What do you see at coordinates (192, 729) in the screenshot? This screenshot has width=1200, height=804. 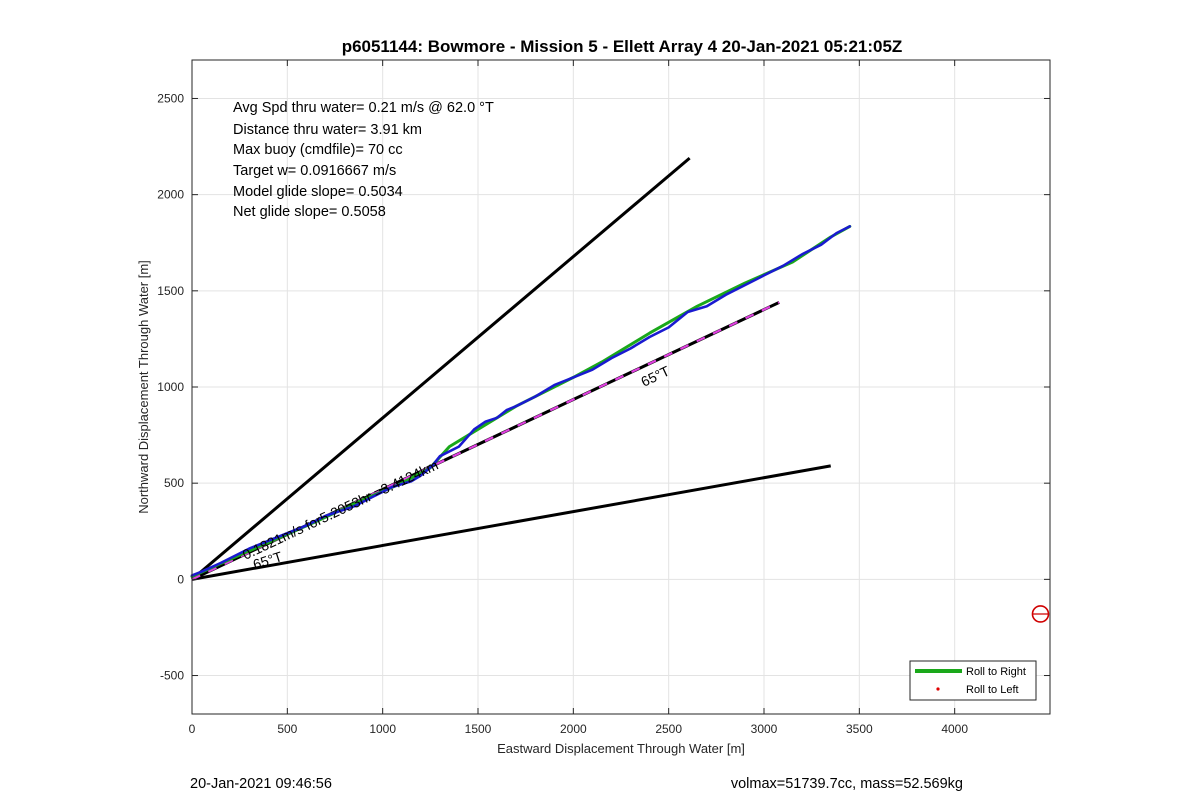 I see `x-tick-label: 0` at bounding box center [192, 729].